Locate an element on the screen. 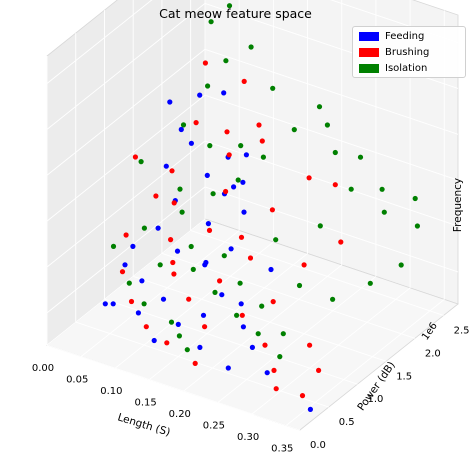 The height and width of the screenshot is (465, 471). tick-label: 0.15 is located at coordinates (145, 403).